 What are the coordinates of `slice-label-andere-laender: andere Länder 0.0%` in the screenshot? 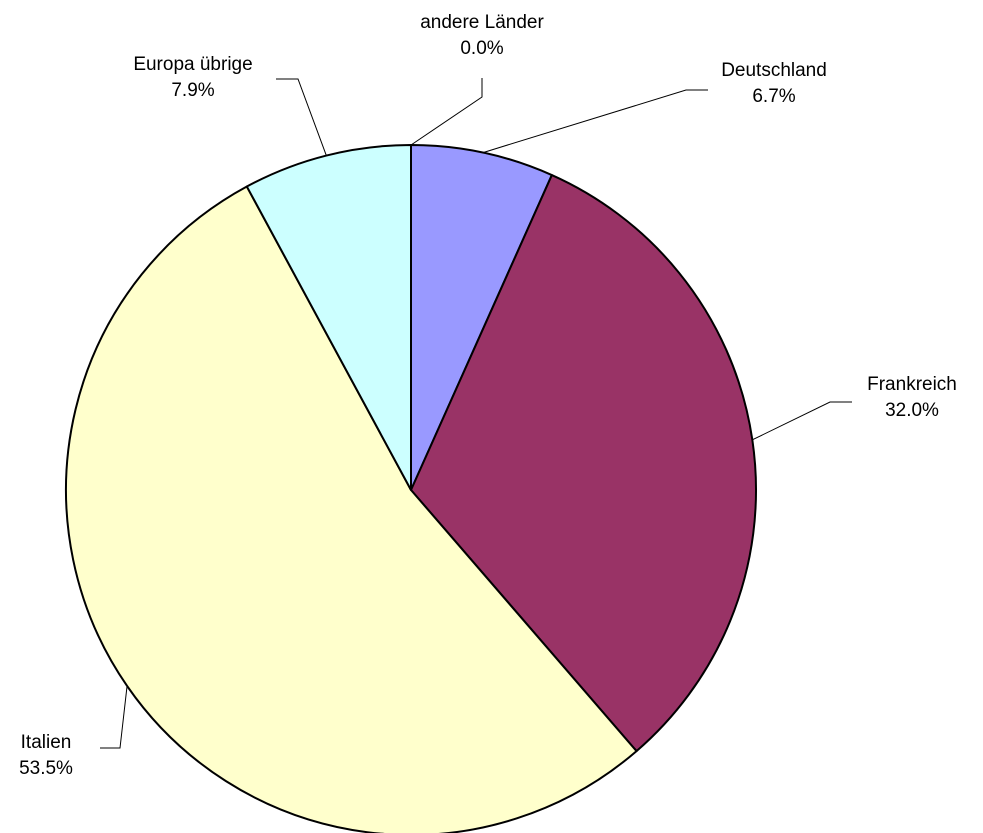 It's located at (482, 36).